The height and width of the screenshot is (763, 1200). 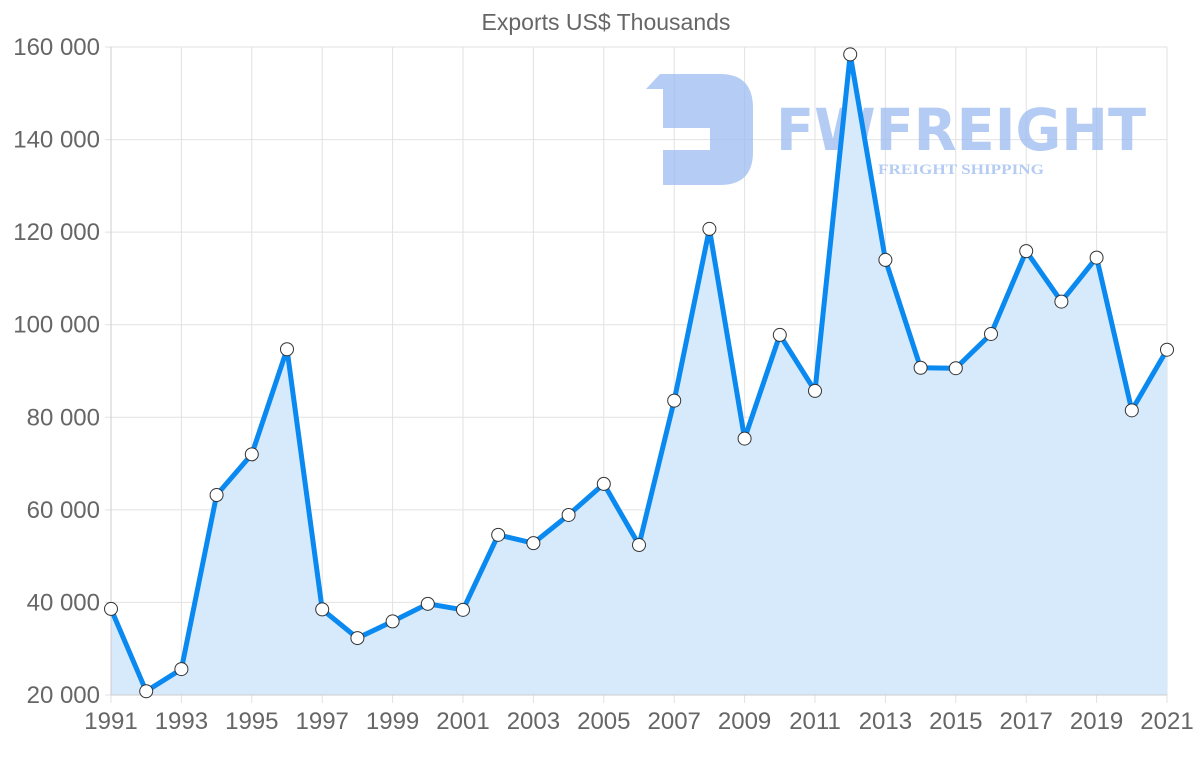 I want to click on y-tick-label: 140 000, so click(x=56, y=140).